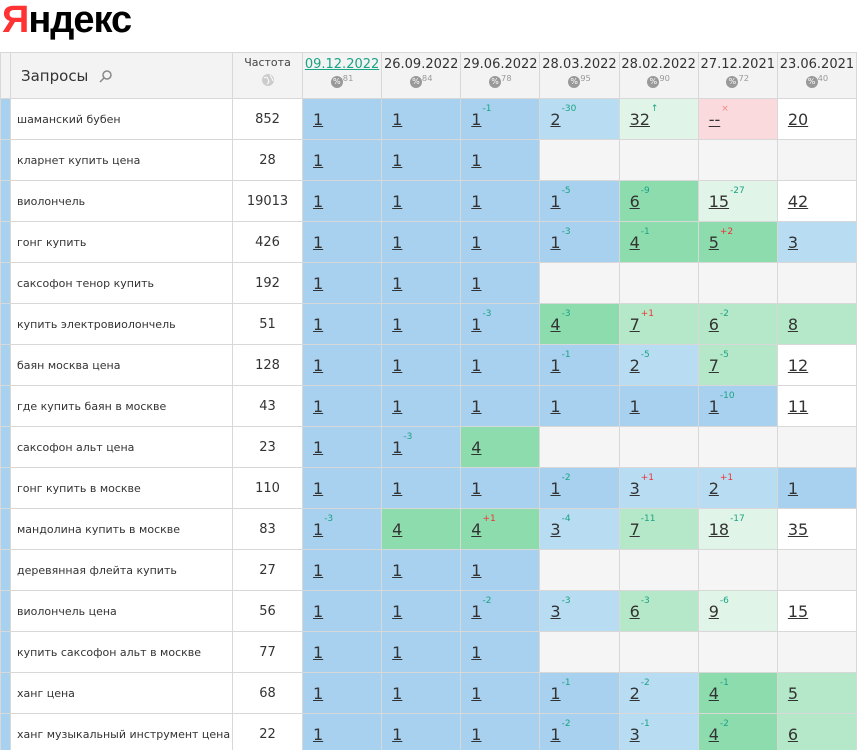 The width and height of the screenshot is (857, 750). Describe the element at coordinates (713, 611) in the screenshot. I see `position: 9` at that location.